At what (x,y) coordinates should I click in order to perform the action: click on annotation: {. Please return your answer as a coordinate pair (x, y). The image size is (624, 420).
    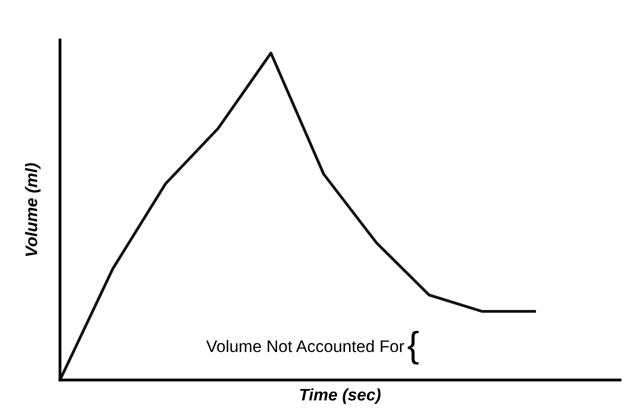
    Looking at the image, I should click on (413, 347).